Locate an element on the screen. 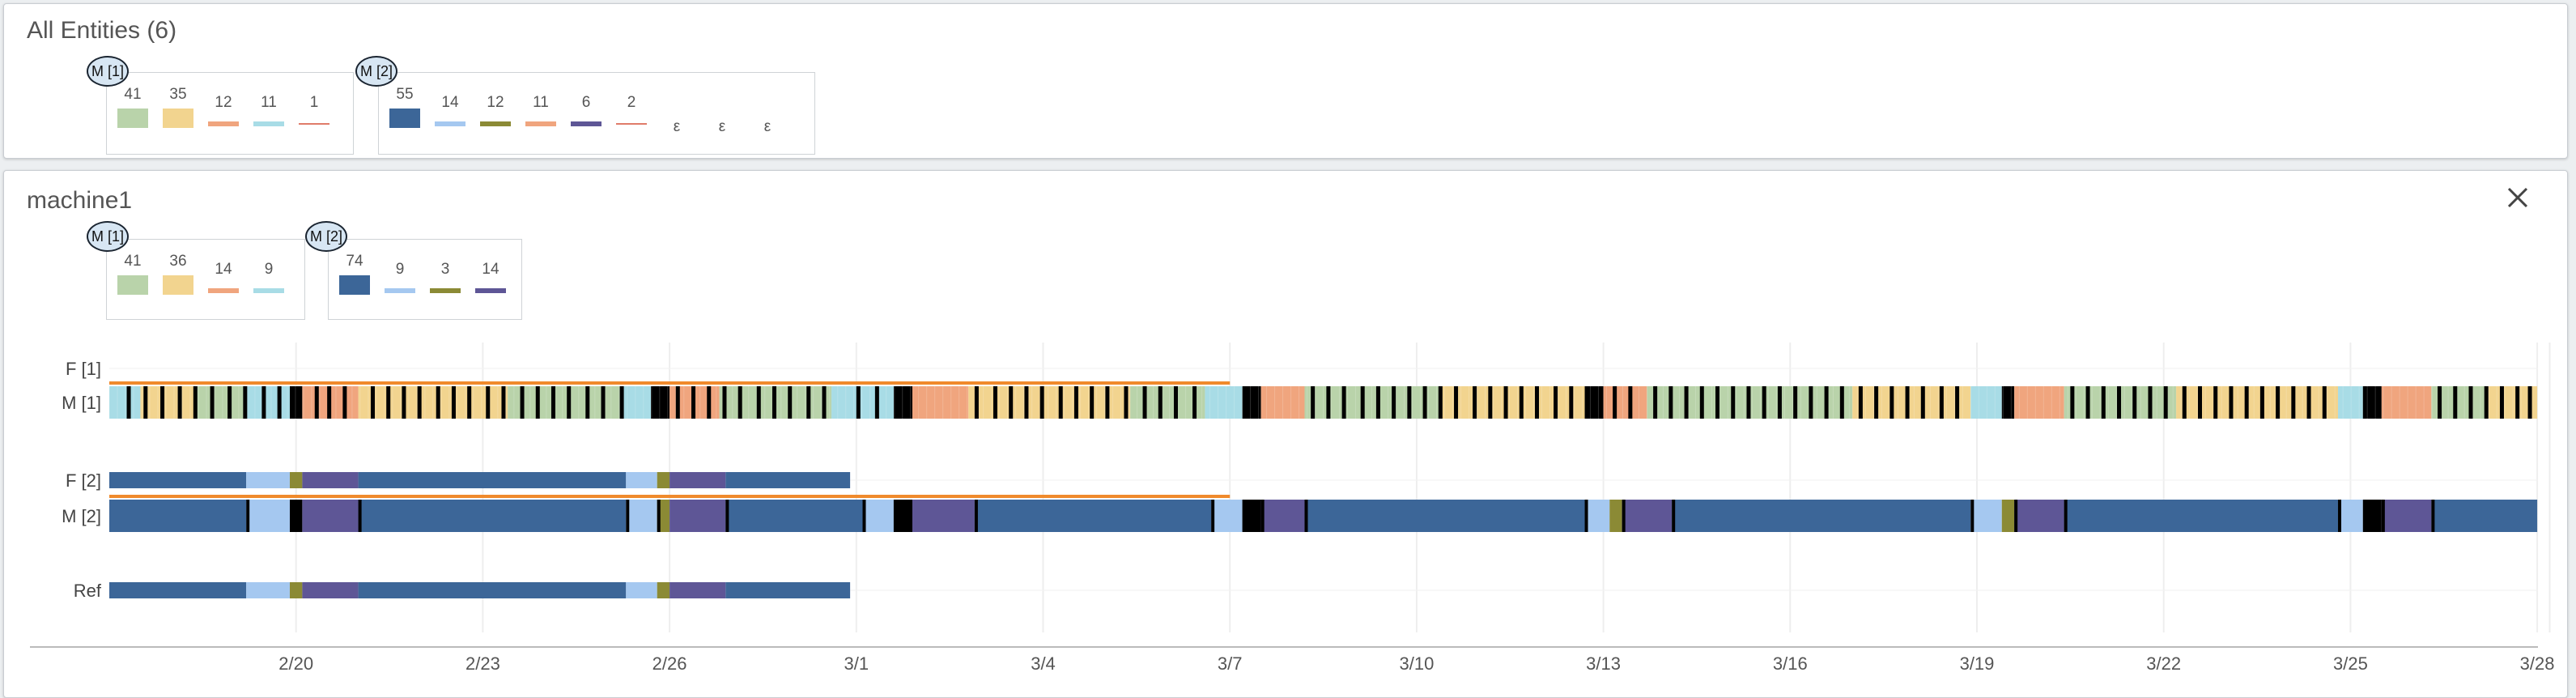 Image resolution: width=2576 pixels, height=698 pixels. x-tick-label: 3/1 is located at coordinates (856, 663).